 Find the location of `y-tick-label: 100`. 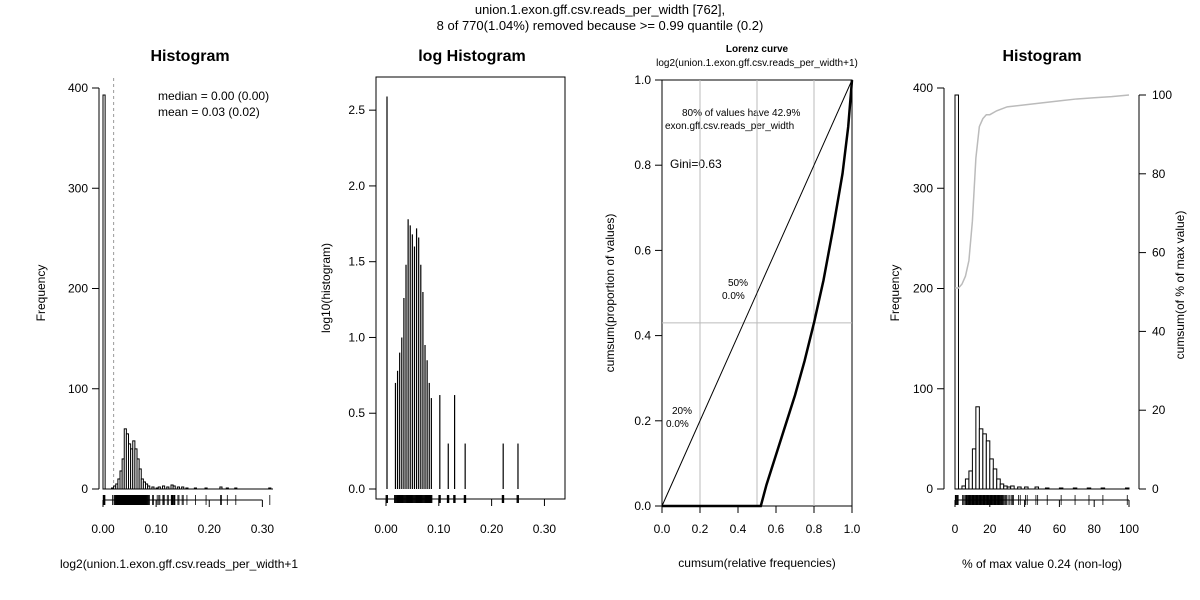

y-tick-label: 100 is located at coordinates (923, 389).